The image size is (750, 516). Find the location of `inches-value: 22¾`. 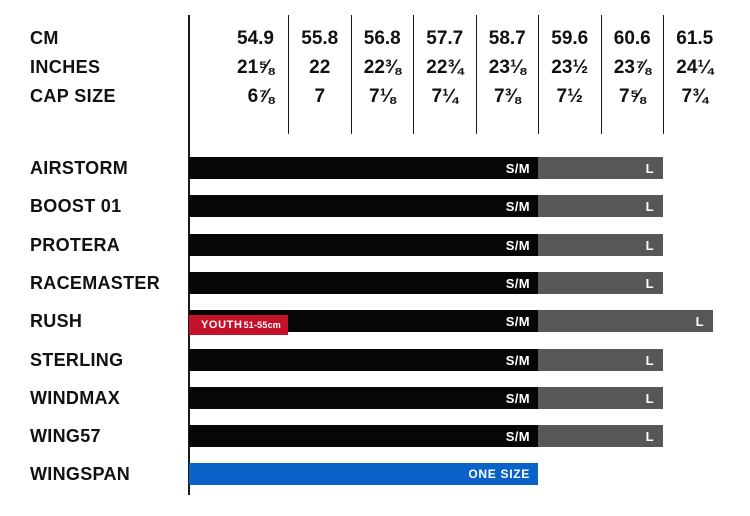

inches-value: 22¾ is located at coordinates (445, 67).